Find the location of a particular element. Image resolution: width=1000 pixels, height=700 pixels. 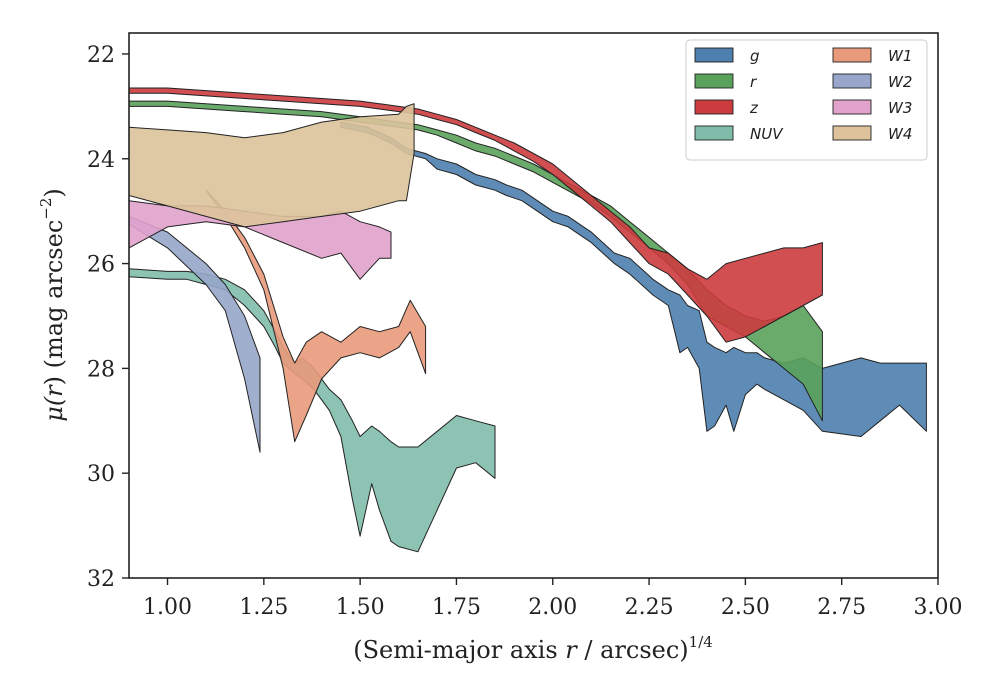

legend-label-w4: W4 is located at coordinates (900, 134).